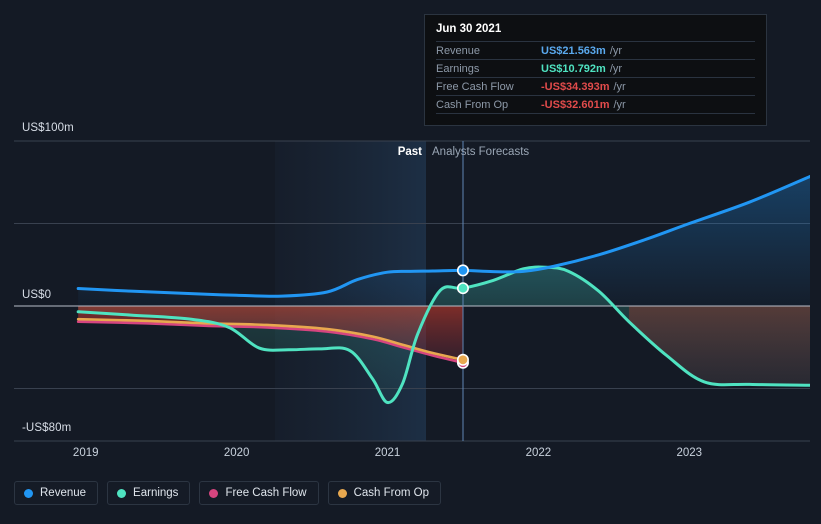  Describe the element at coordinates (472, 104) in the screenshot. I see `tooltip-row-label: Cash From Op` at that location.